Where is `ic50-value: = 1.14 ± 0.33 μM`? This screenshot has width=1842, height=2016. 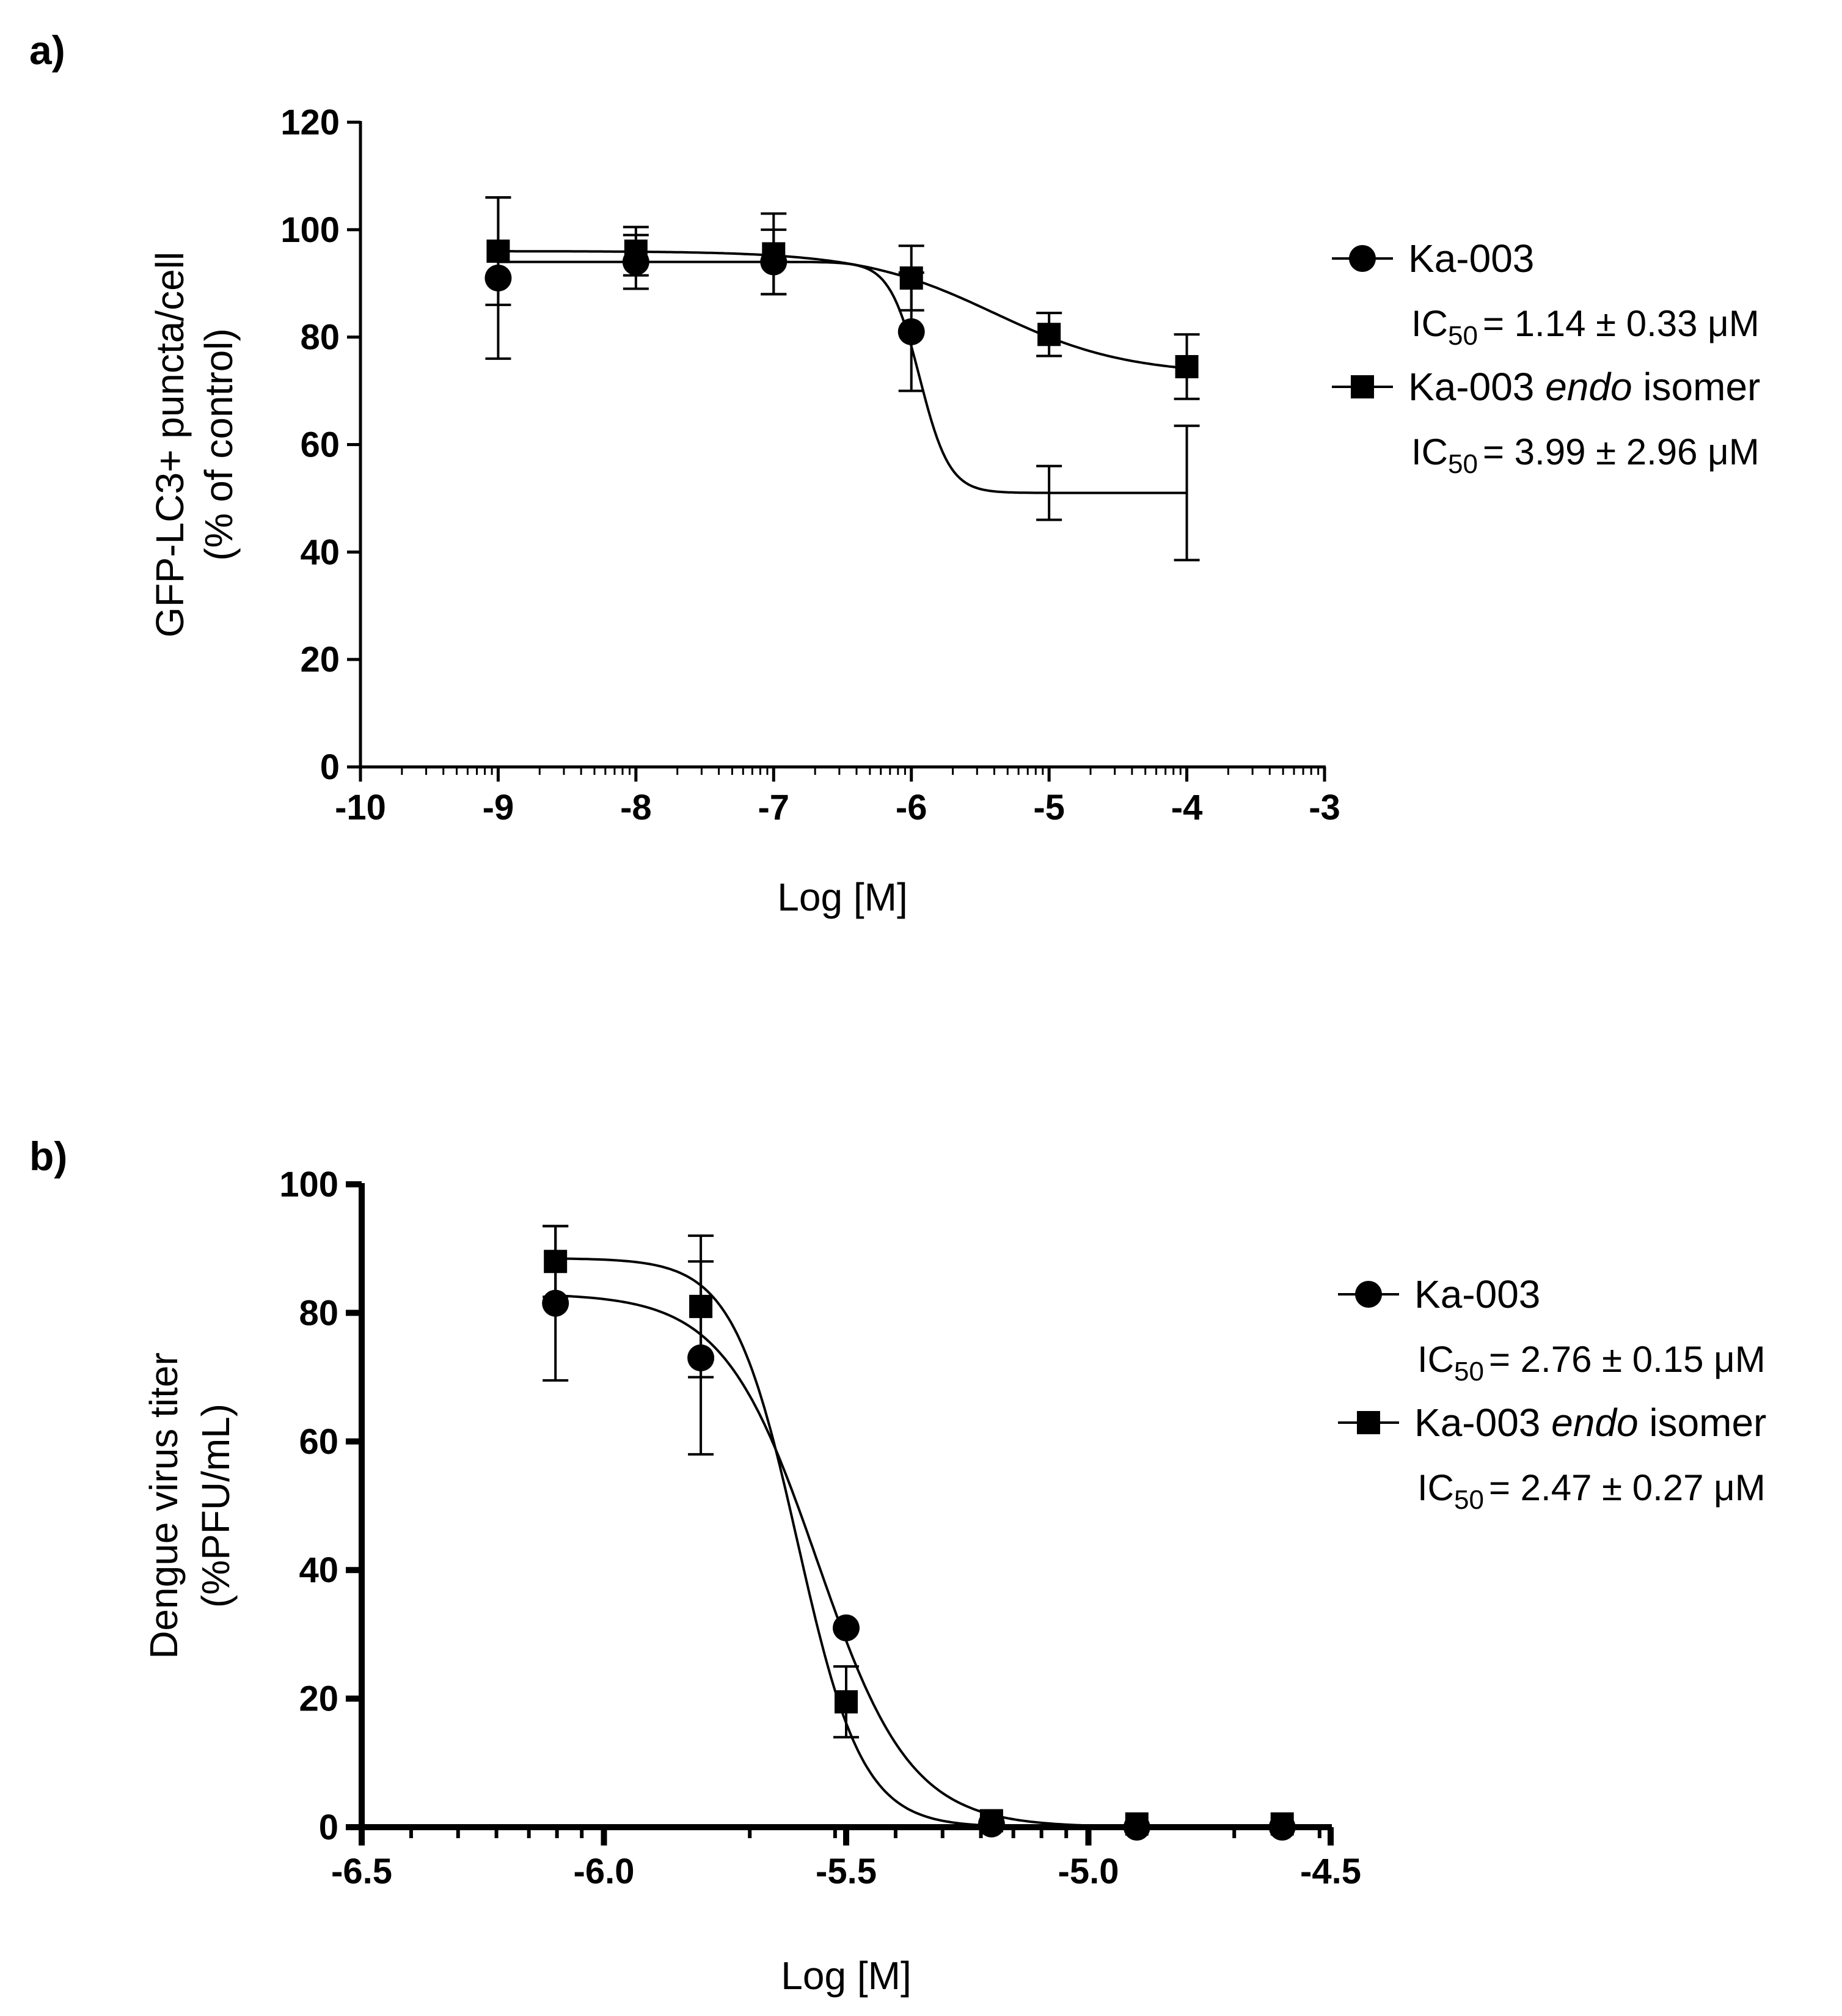 ic50-value: = 1.14 ± 0.33 μM is located at coordinates (1622, 324).